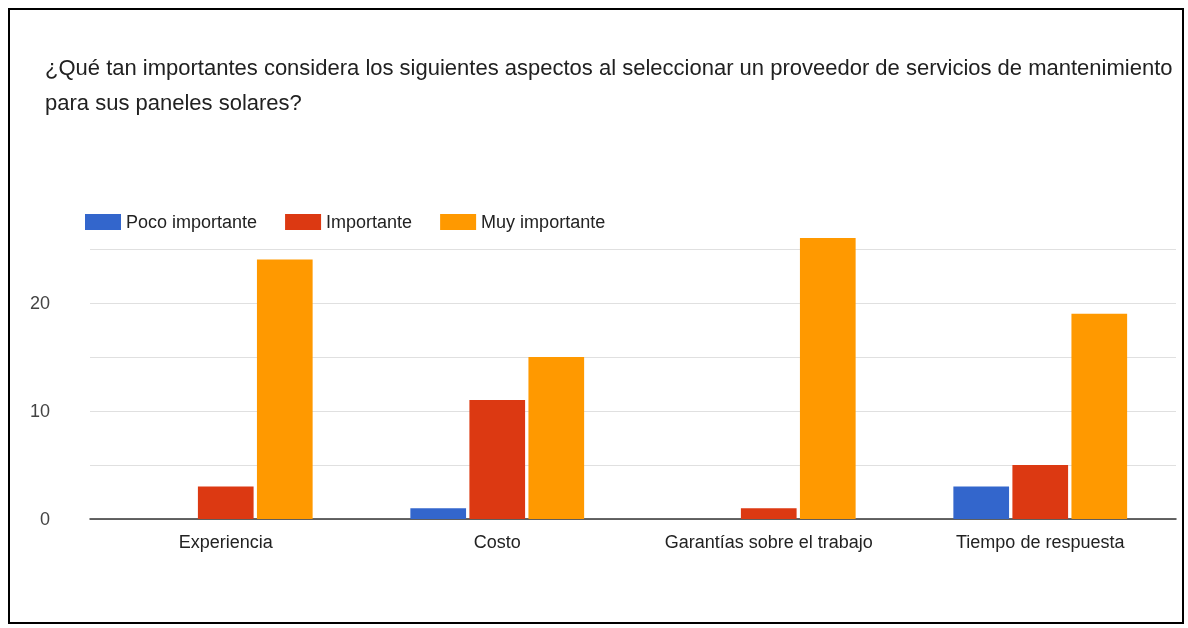 The image size is (1188, 628). I want to click on legend-label: Muy importante, so click(543, 222).